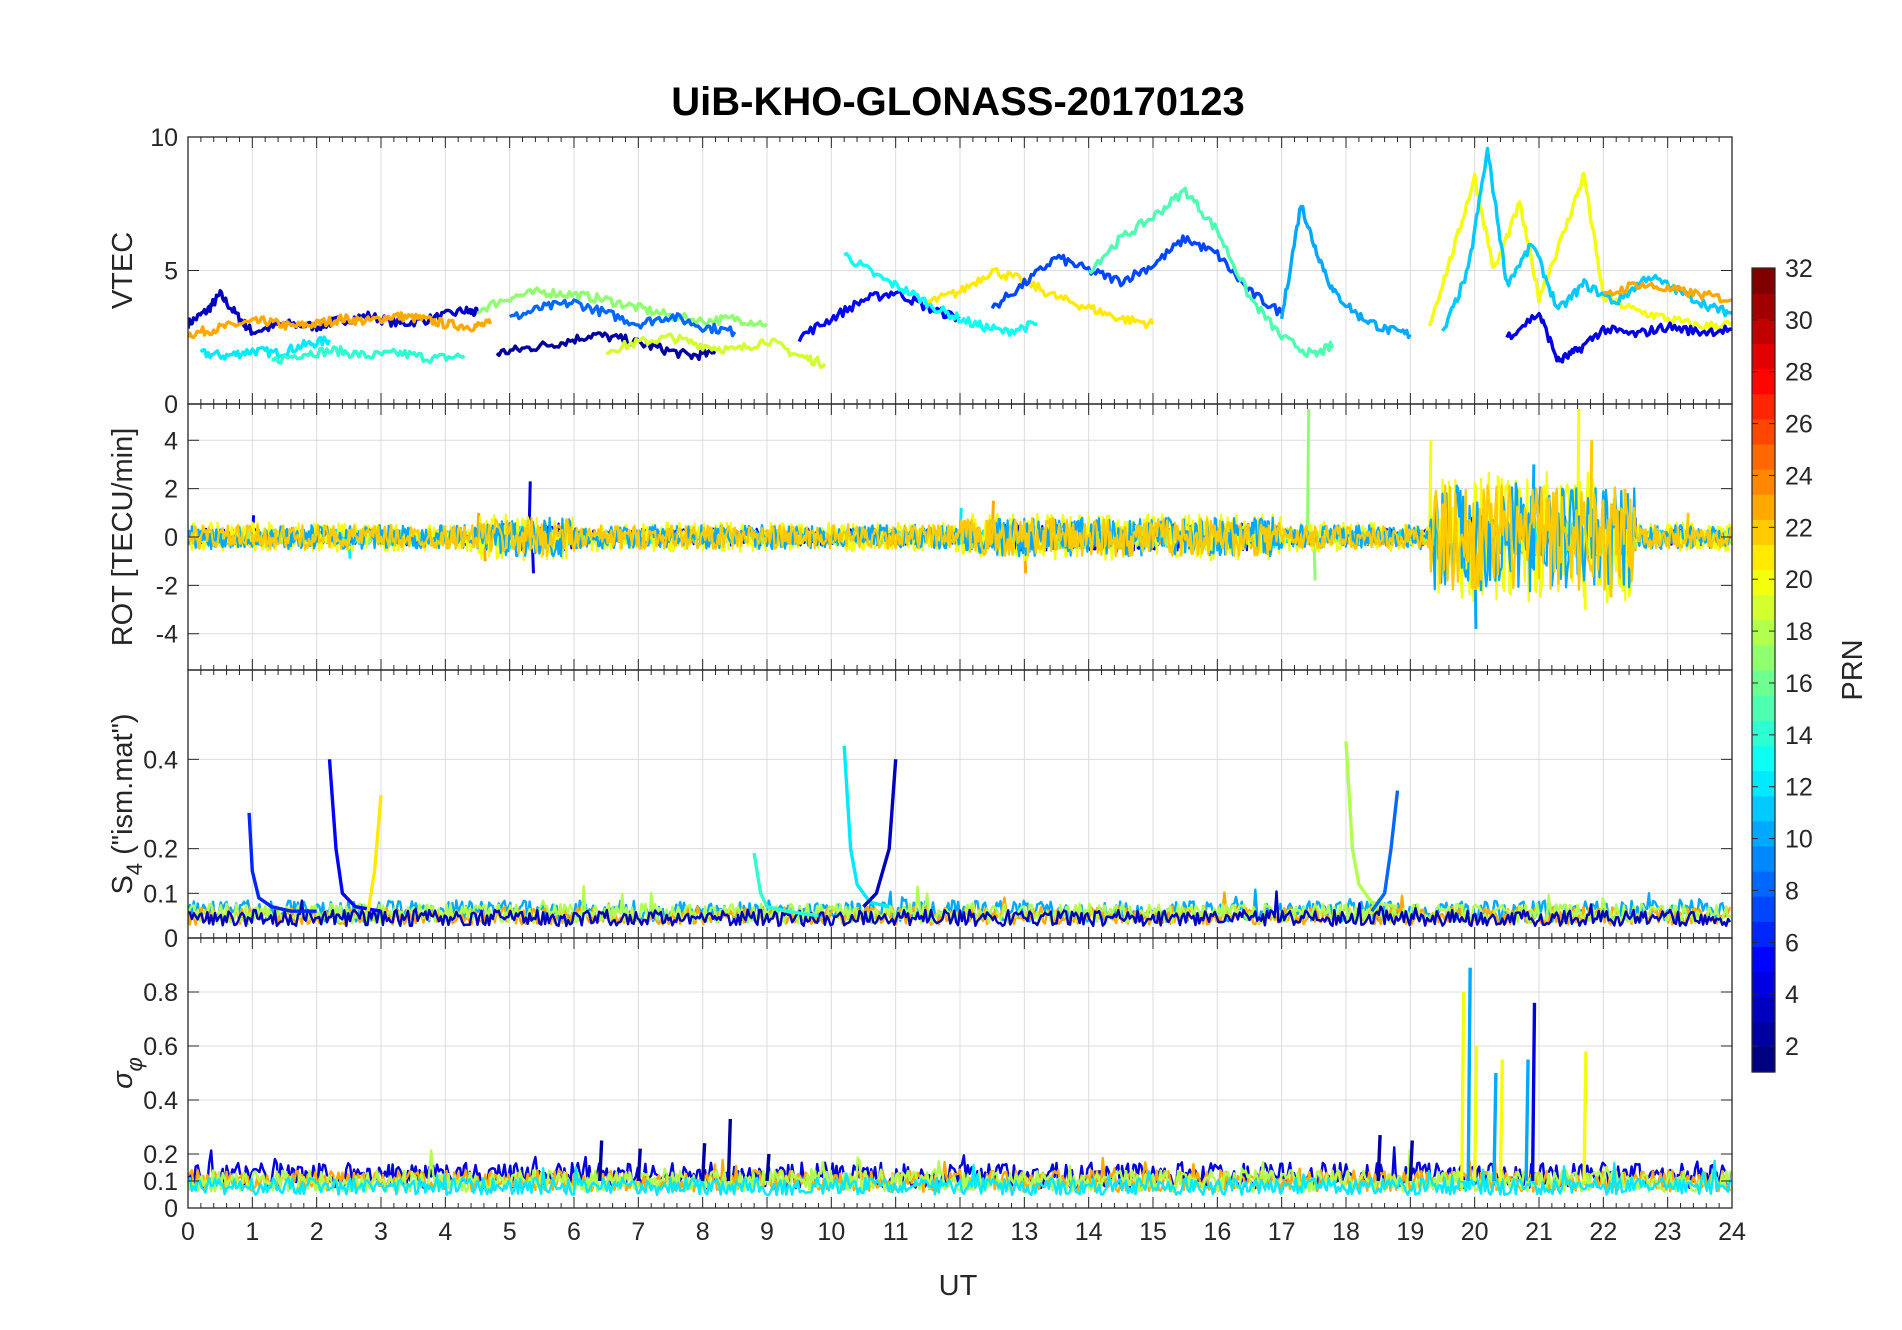 The image size is (1902, 1330). Describe the element at coordinates (160, 1047) in the screenshot. I see `y-tick-label-sigma: 0.6` at that location.